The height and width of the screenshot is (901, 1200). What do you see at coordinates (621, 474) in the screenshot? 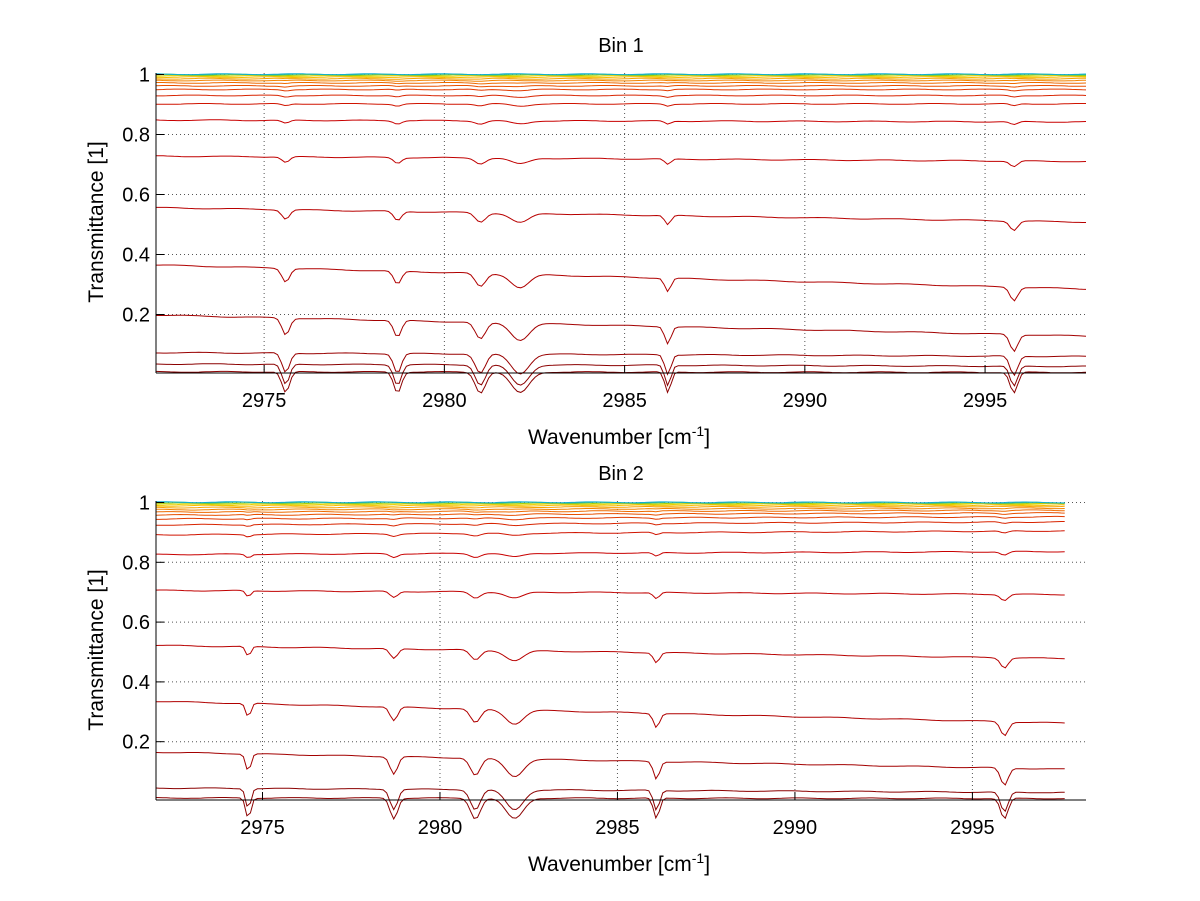
I see `chart-title: Bin 2` at bounding box center [621, 474].